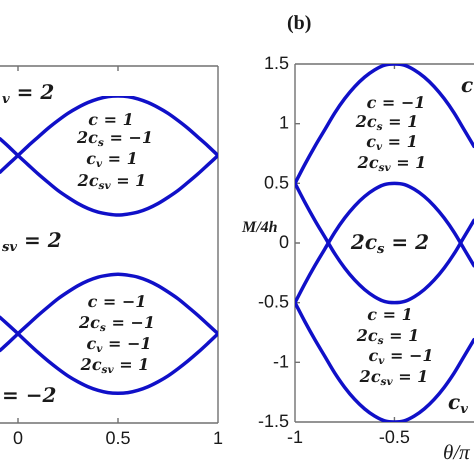 The width and height of the screenshot is (474, 474). What do you see at coordinates (467, 85) in the screenshot?
I see `annotation: c` at bounding box center [467, 85].